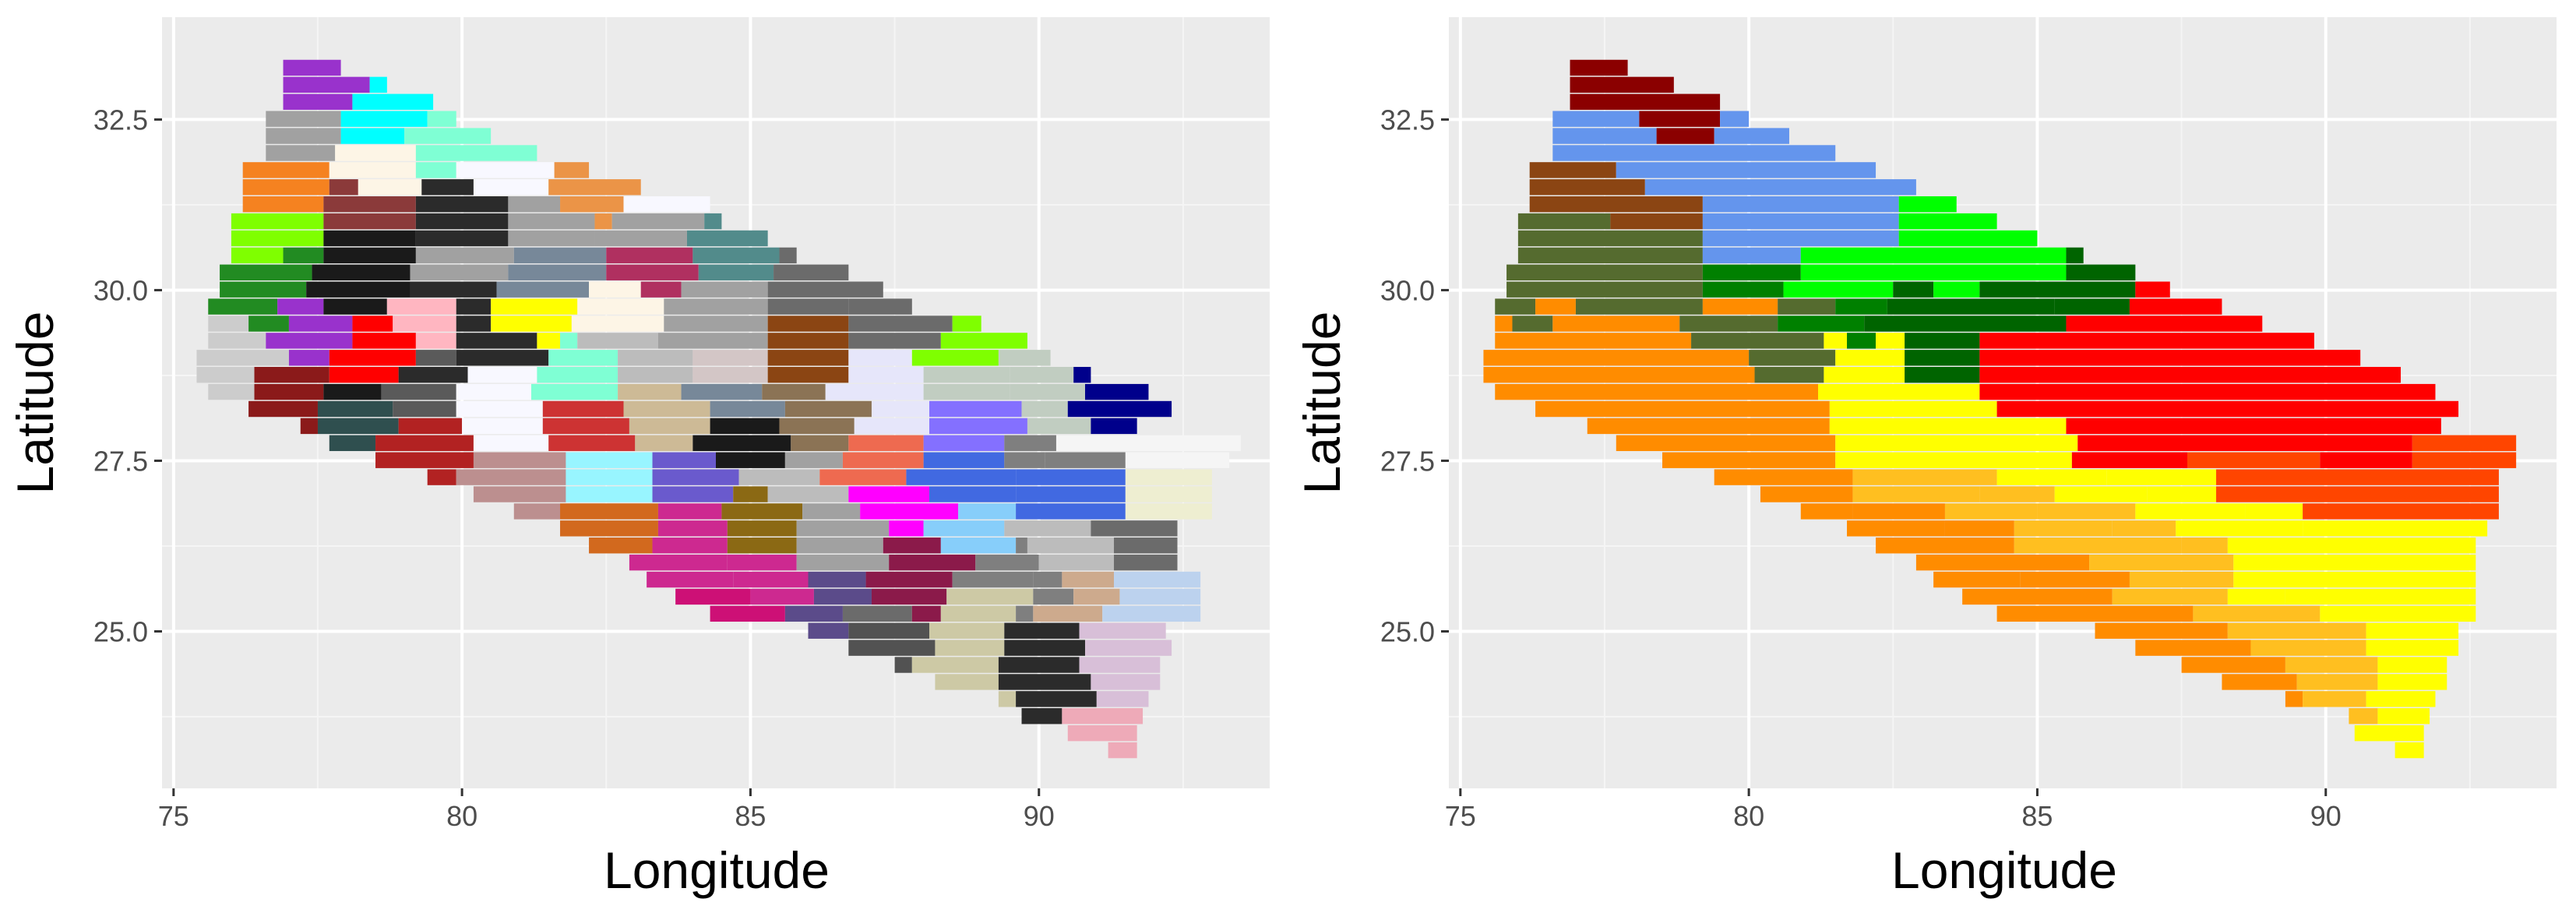 The height and width of the screenshot is (920, 2576). What do you see at coordinates (35, 403) in the screenshot?
I see `y-axis-title-left: Latitude` at bounding box center [35, 403].